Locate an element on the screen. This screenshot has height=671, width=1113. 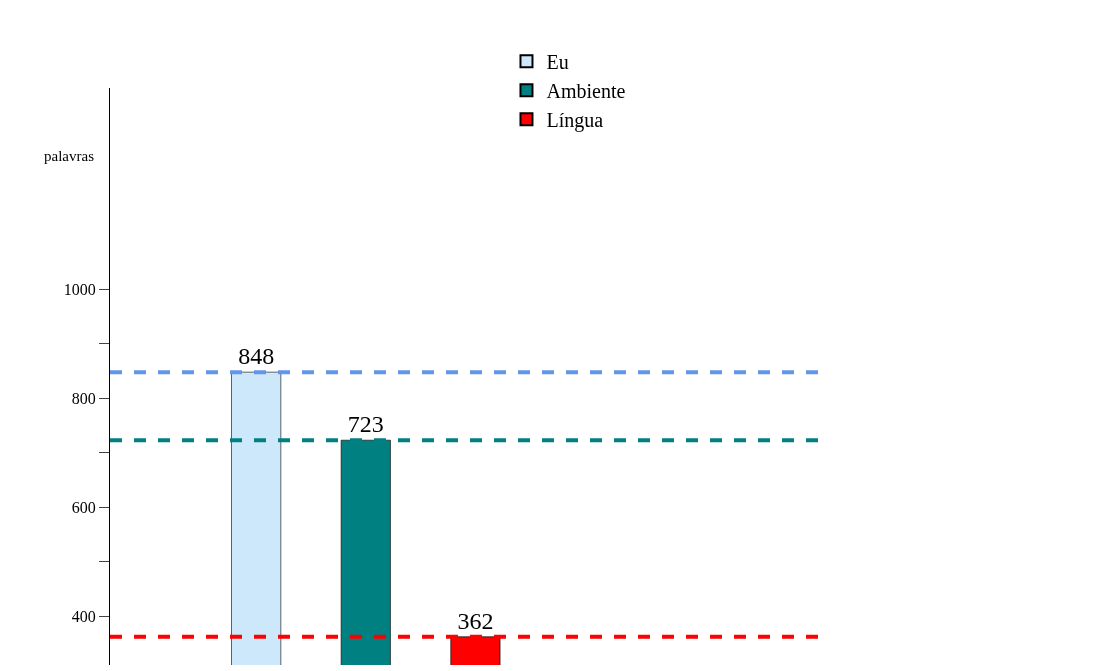
y-tick-label: 1000 is located at coordinates (79, 290).